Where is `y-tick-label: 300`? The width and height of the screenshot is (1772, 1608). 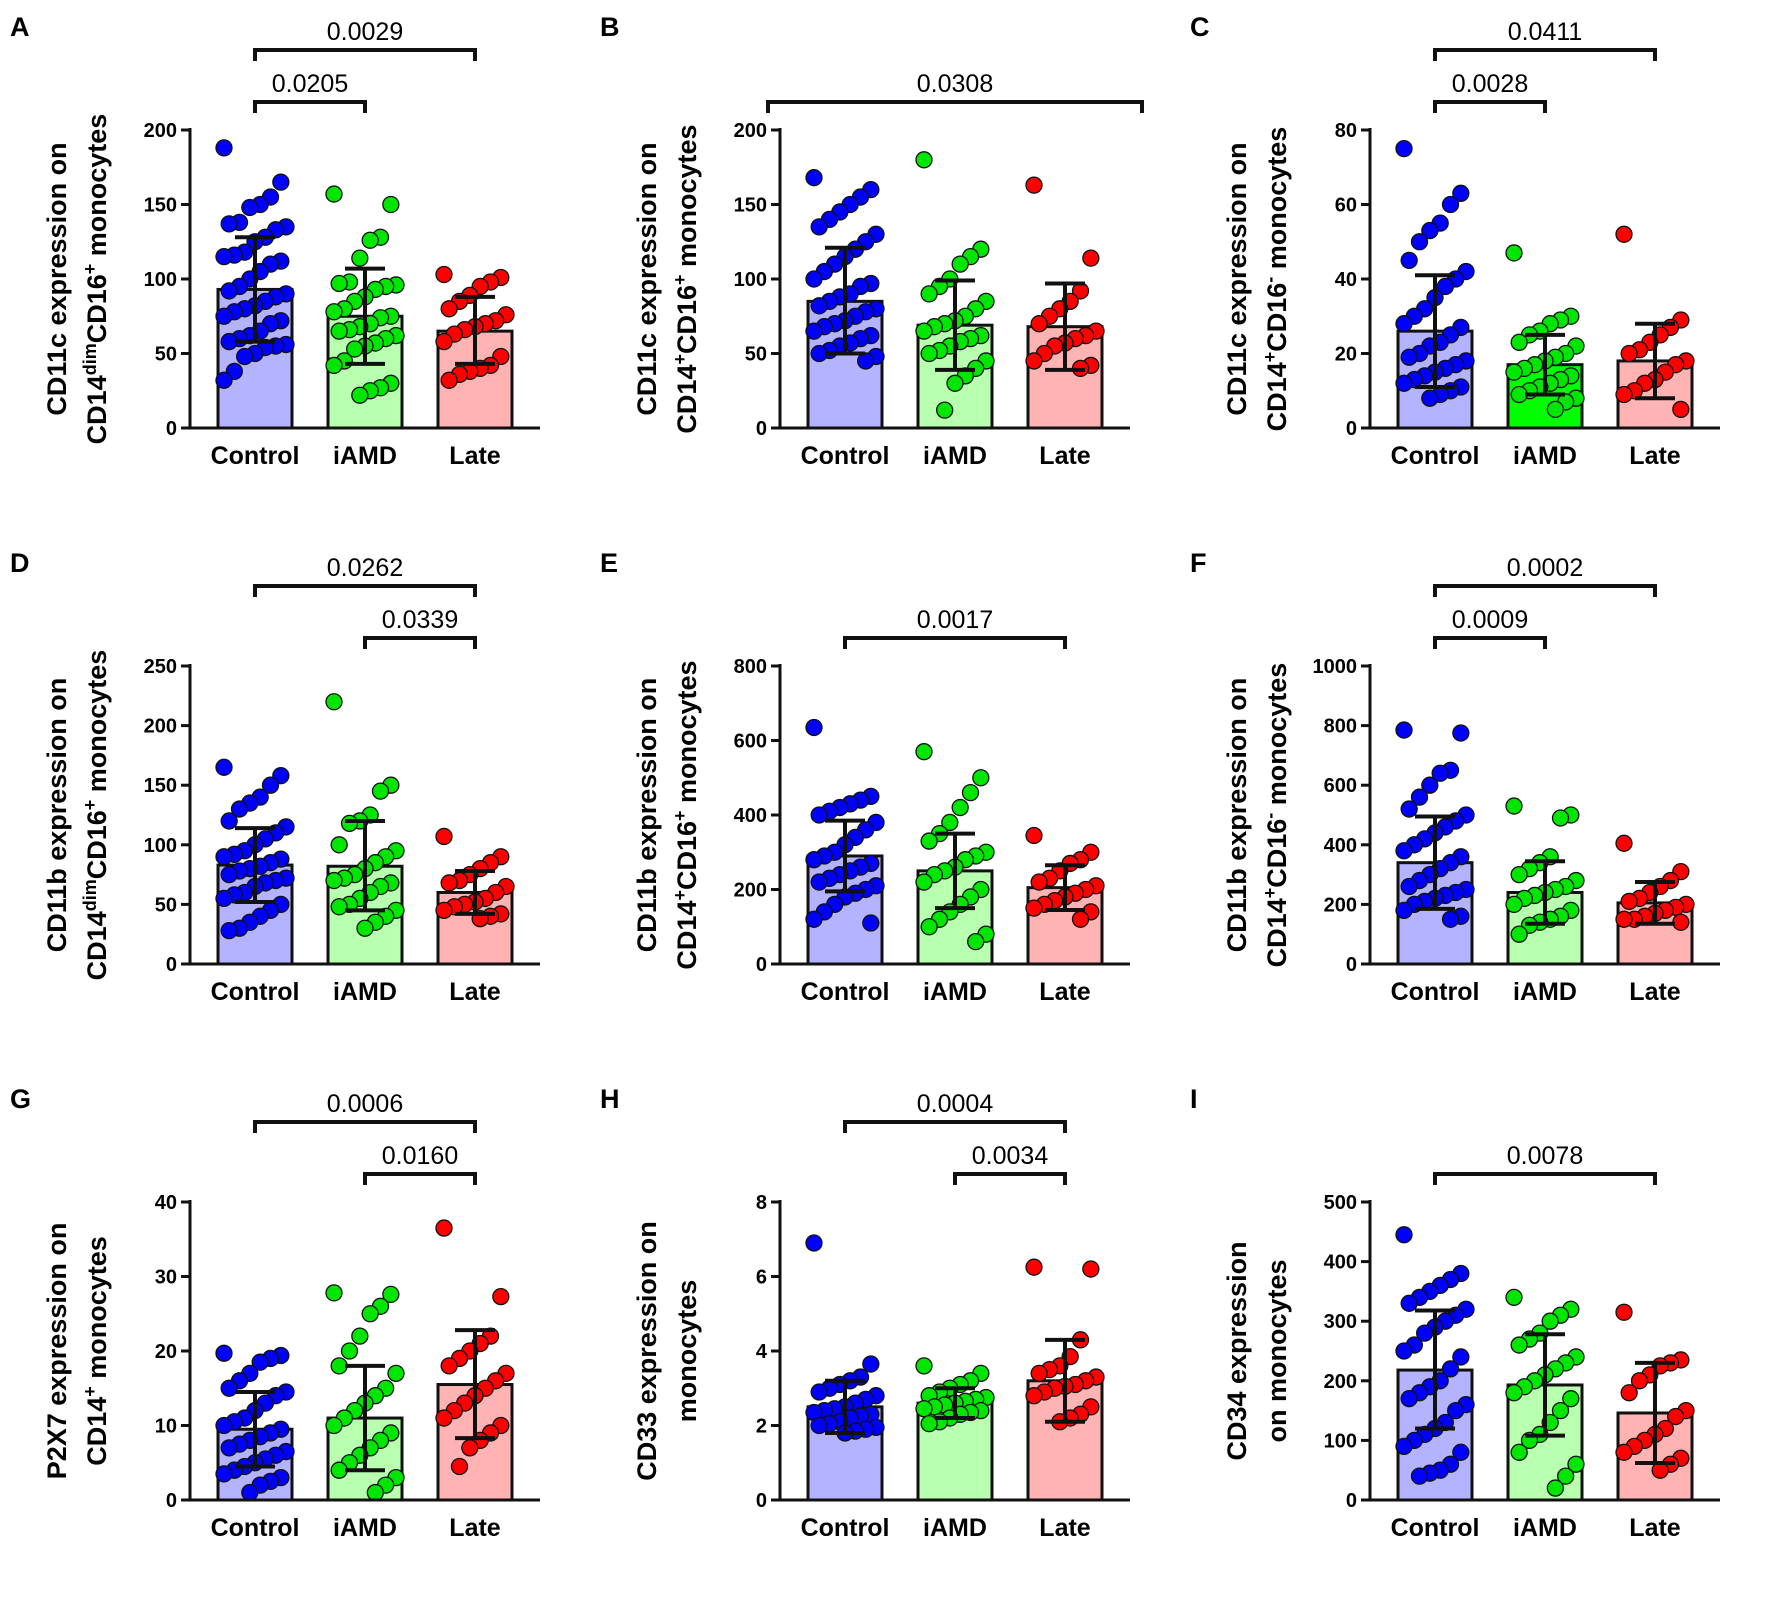
y-tick-label: 300 is located at coordinates (1340, 1322).